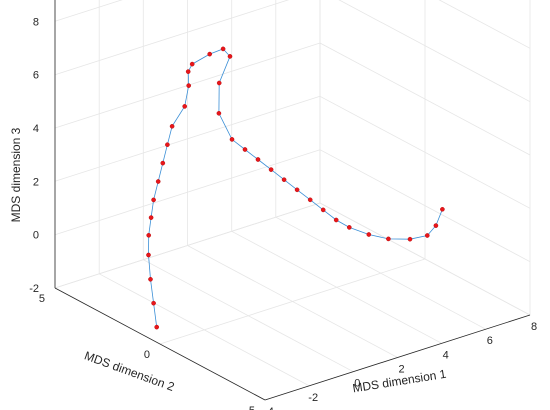  What do you see at coordinates (16, 174) in the screenshot?
I see `z-axis-label: MDS dimension 3` at bounding box center [16, 174].